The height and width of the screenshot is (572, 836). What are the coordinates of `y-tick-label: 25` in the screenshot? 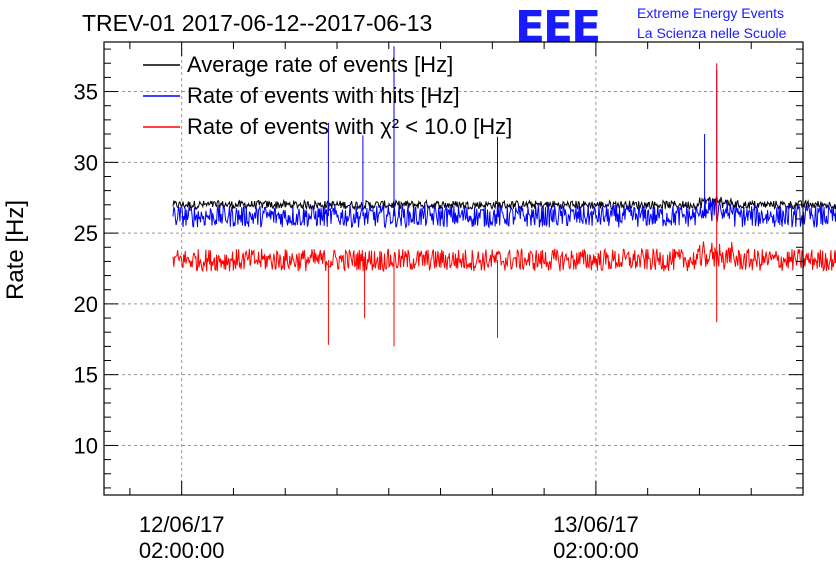 It's located at (86, 233).